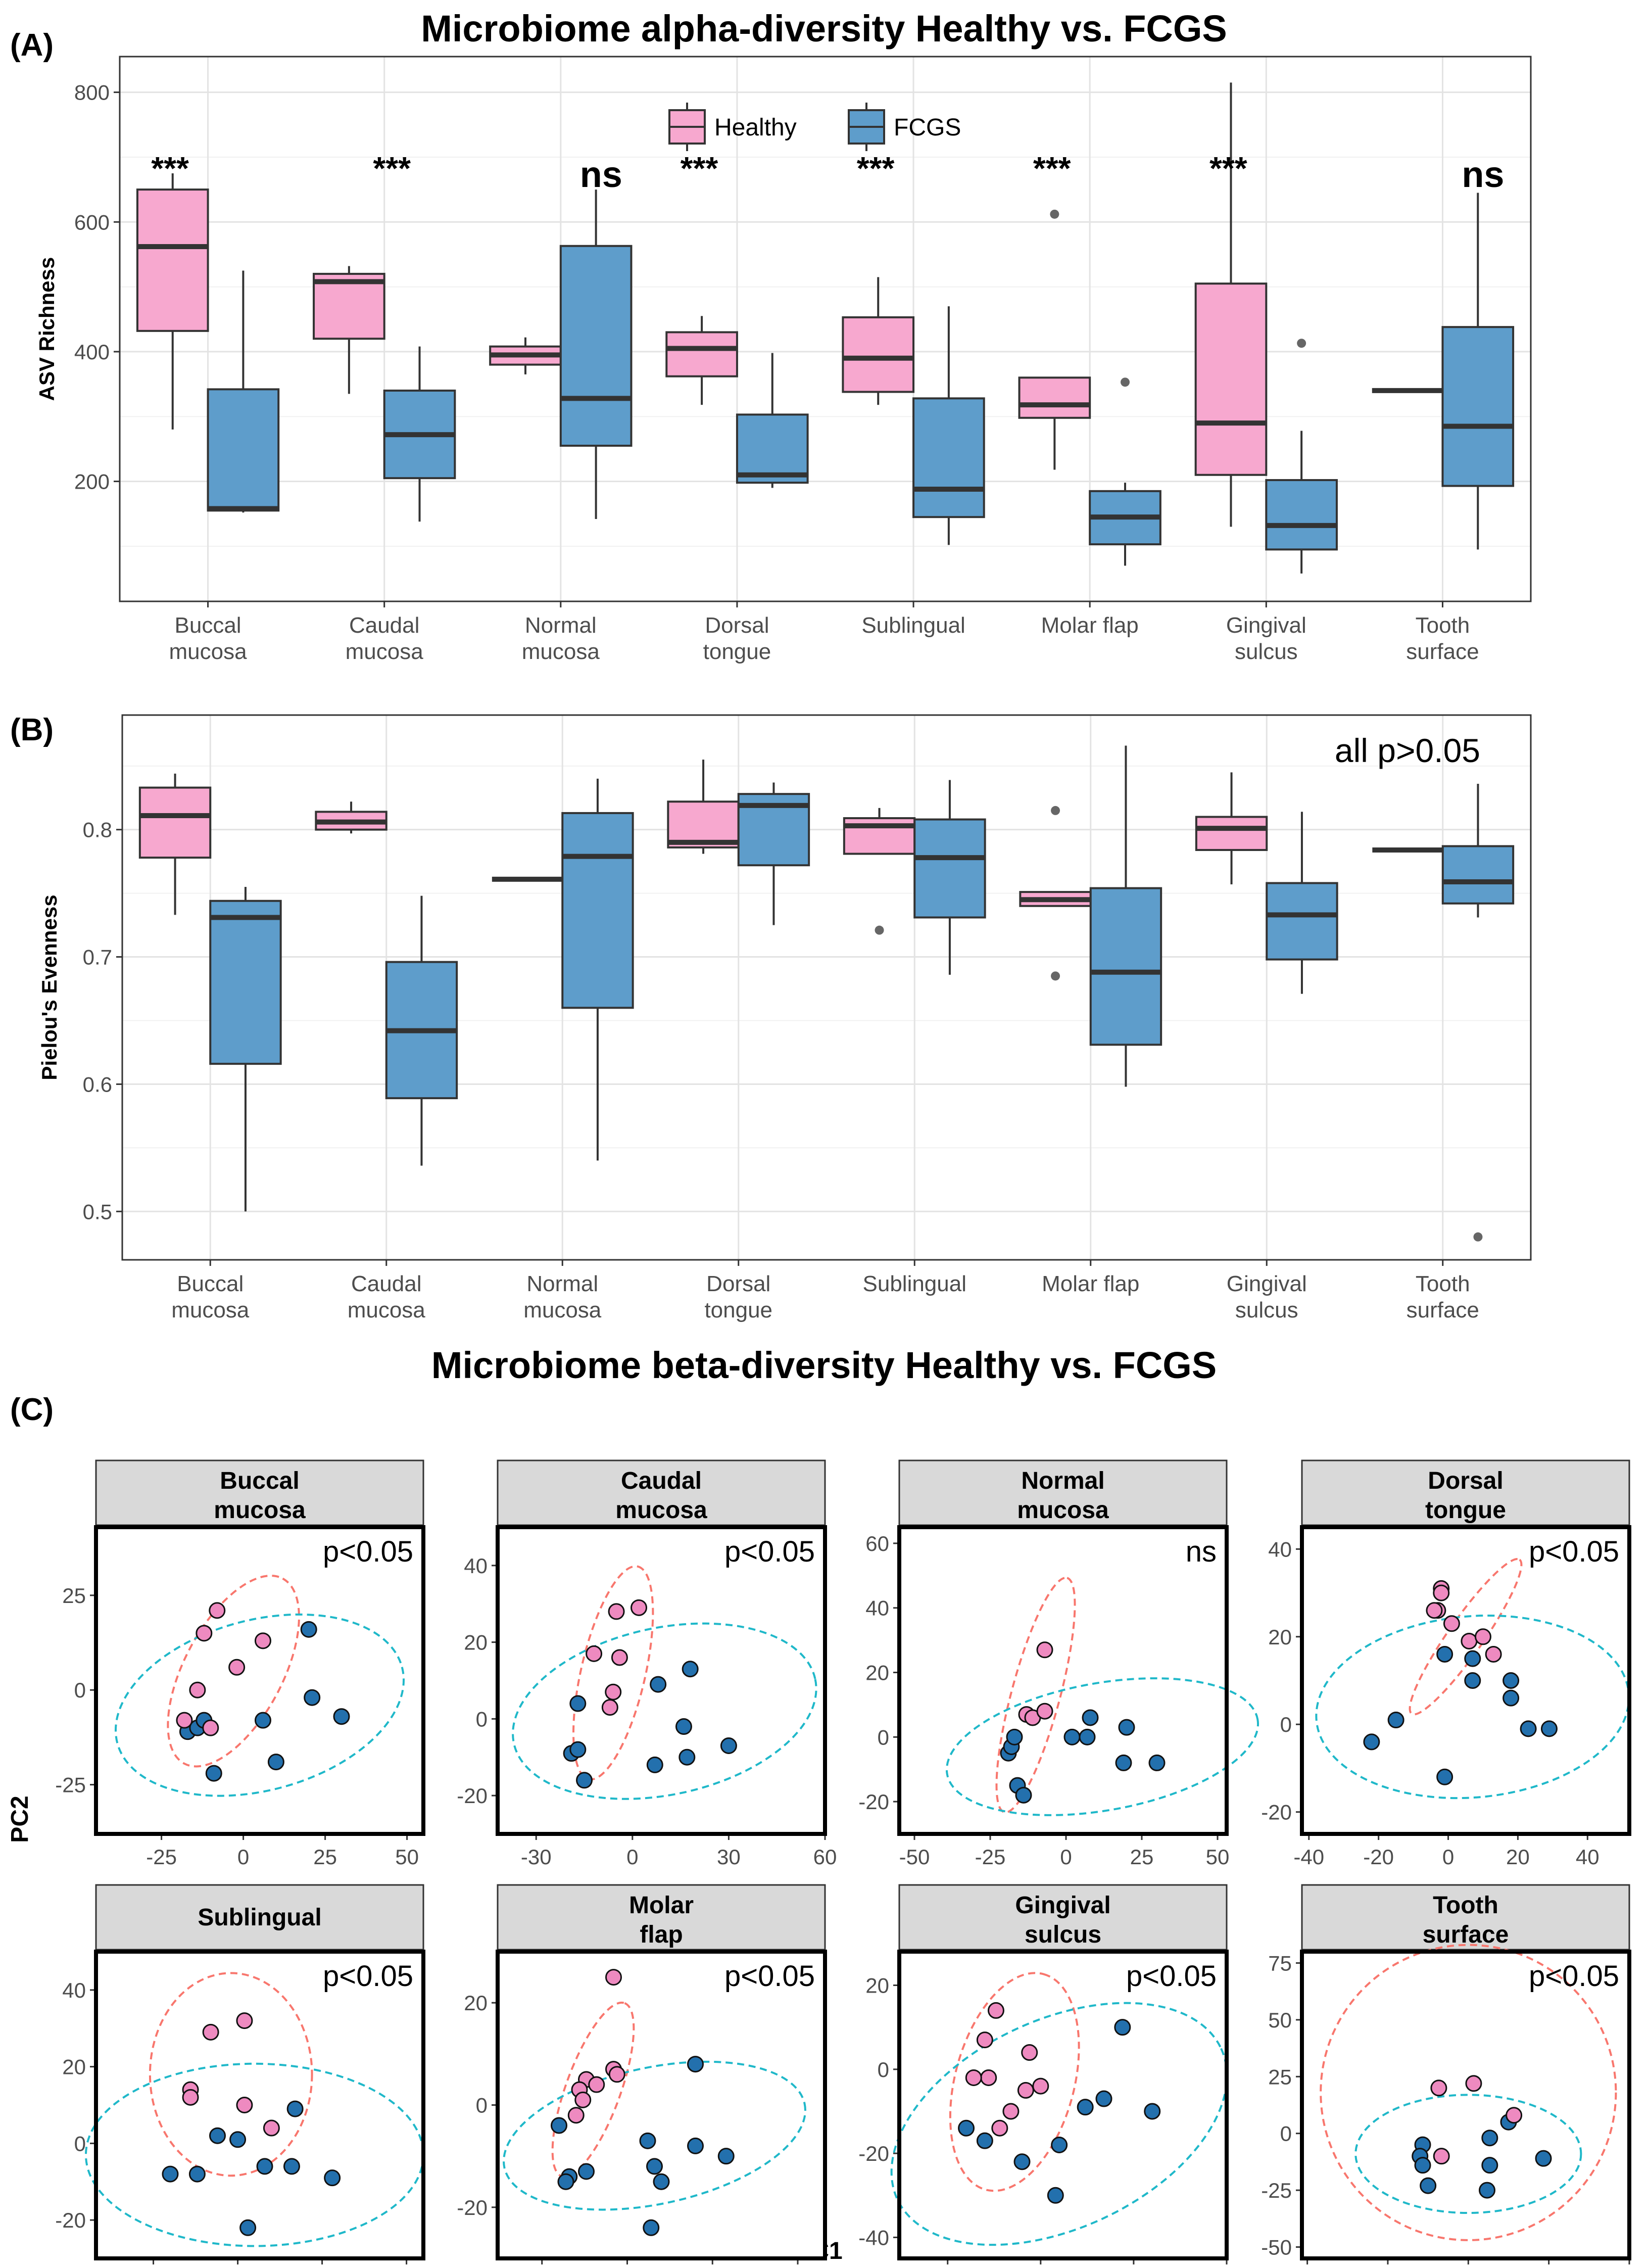  Describe the element at coordinates (769, 1551) in the screenshot. I see `facet-caudal-mucosa-significance: p<0.05` at that location.